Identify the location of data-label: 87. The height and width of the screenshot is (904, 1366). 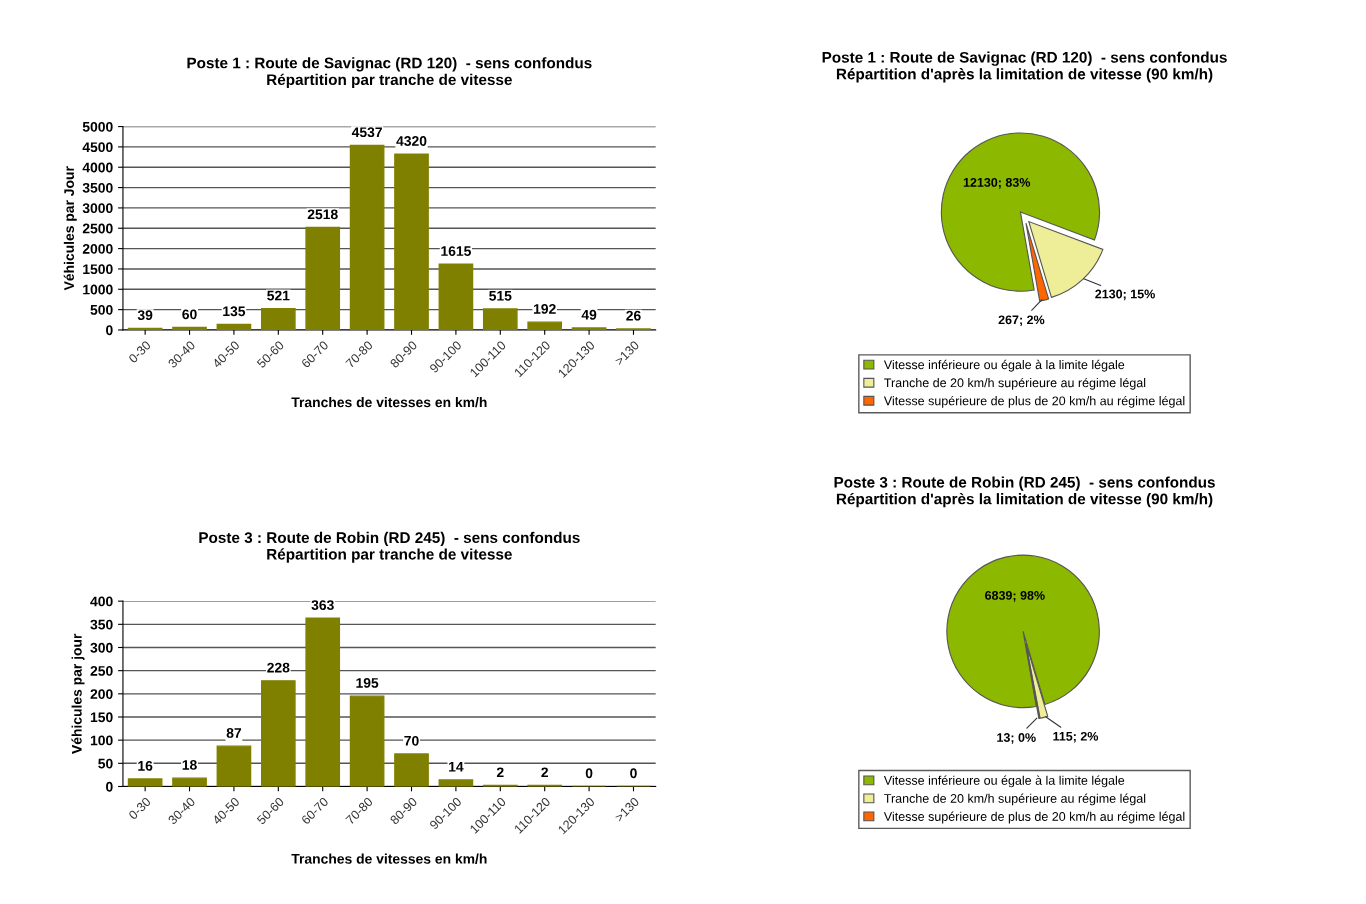
(234, 733).